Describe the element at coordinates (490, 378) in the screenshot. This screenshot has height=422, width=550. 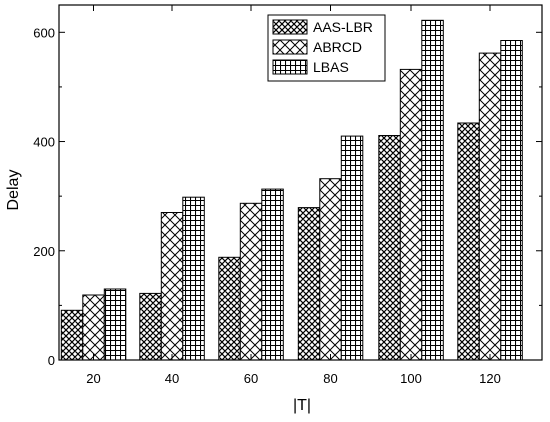
I see `x-tick-label: 120` at that location.